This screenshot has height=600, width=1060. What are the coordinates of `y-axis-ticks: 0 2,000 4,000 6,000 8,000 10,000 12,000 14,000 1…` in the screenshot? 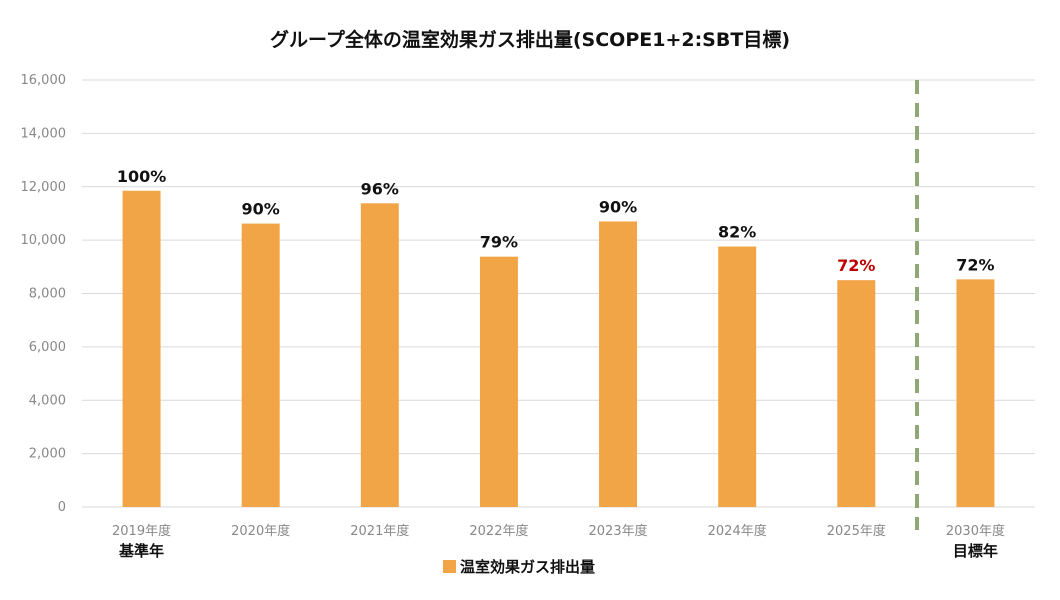 It's located at (44, 294).